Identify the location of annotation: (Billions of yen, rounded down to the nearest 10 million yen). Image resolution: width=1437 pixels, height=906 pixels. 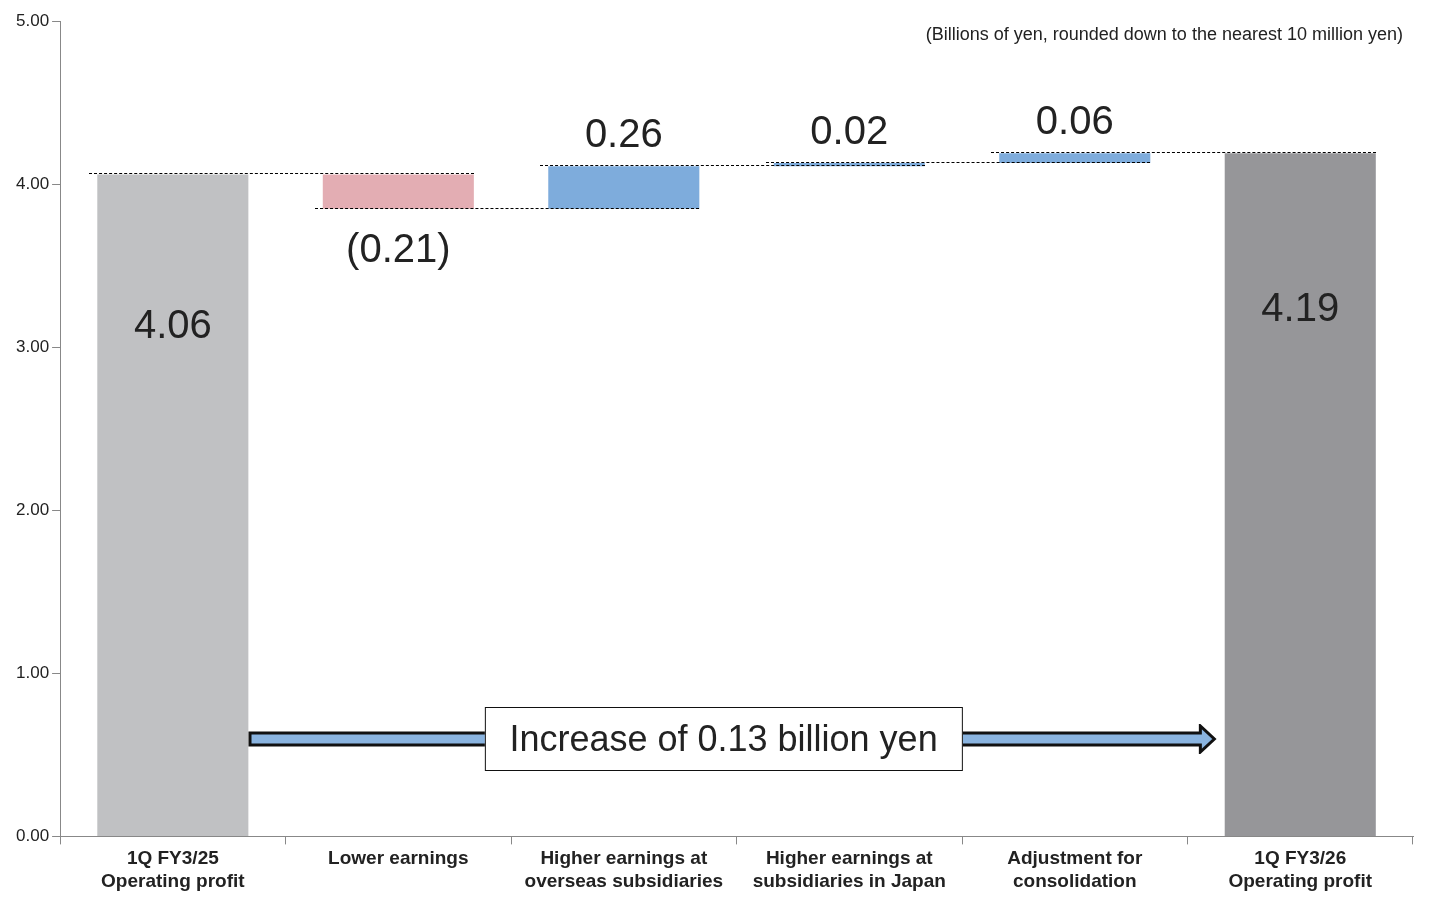
(1164, 34).